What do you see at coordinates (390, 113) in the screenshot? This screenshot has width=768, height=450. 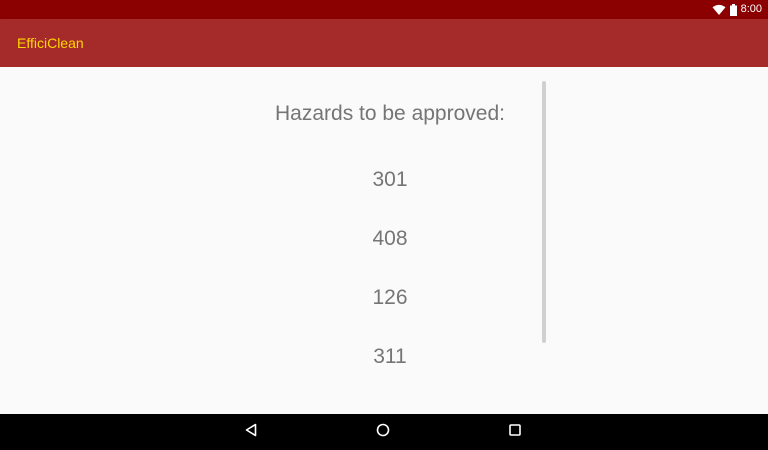 I see `list-heading: Hazards to be approved:` at bounding box center [390, 113].